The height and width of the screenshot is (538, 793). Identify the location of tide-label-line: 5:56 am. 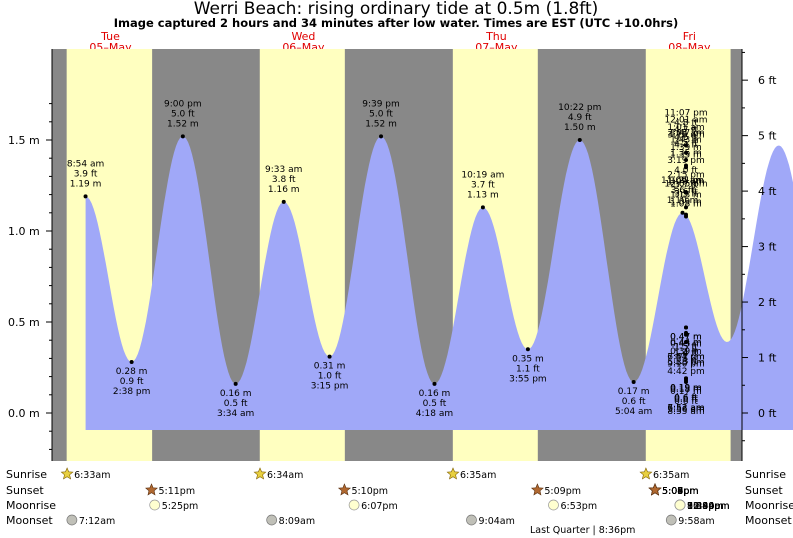
(685, 410).